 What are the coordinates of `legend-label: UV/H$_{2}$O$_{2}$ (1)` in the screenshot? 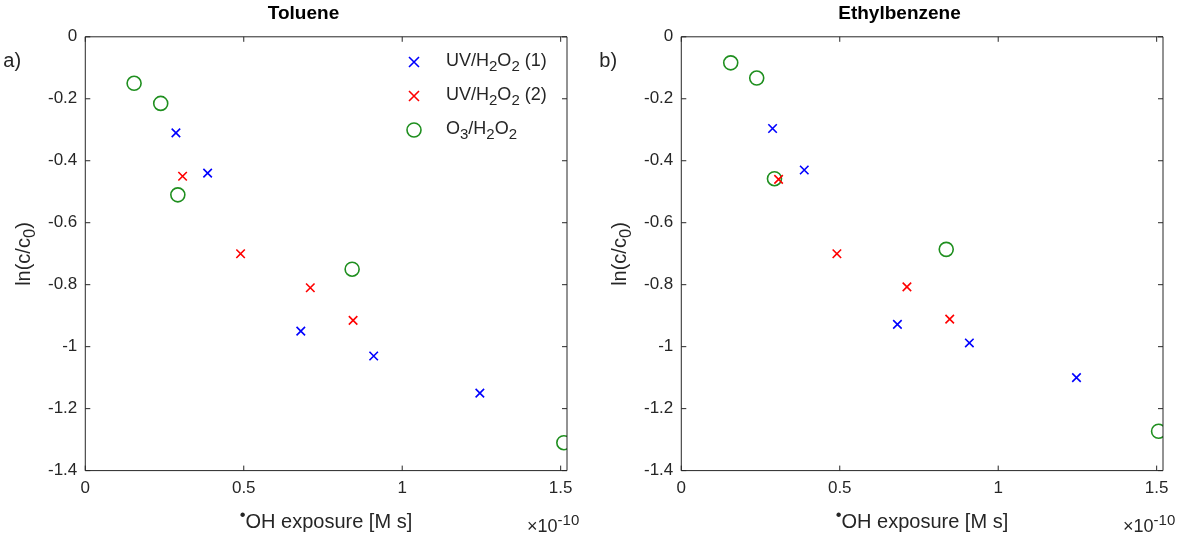 It's located at (496, 62).